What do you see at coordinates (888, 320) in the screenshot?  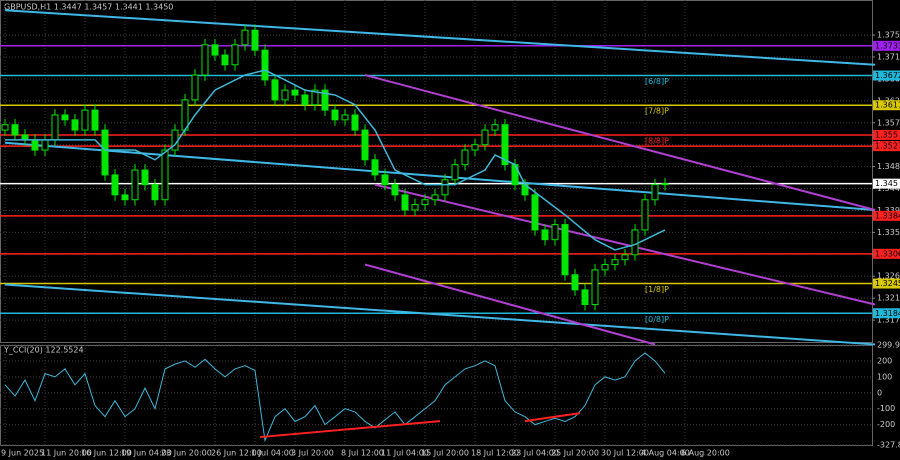 I see `y-tick-label: 1.317` at bounding box center [888, 320].